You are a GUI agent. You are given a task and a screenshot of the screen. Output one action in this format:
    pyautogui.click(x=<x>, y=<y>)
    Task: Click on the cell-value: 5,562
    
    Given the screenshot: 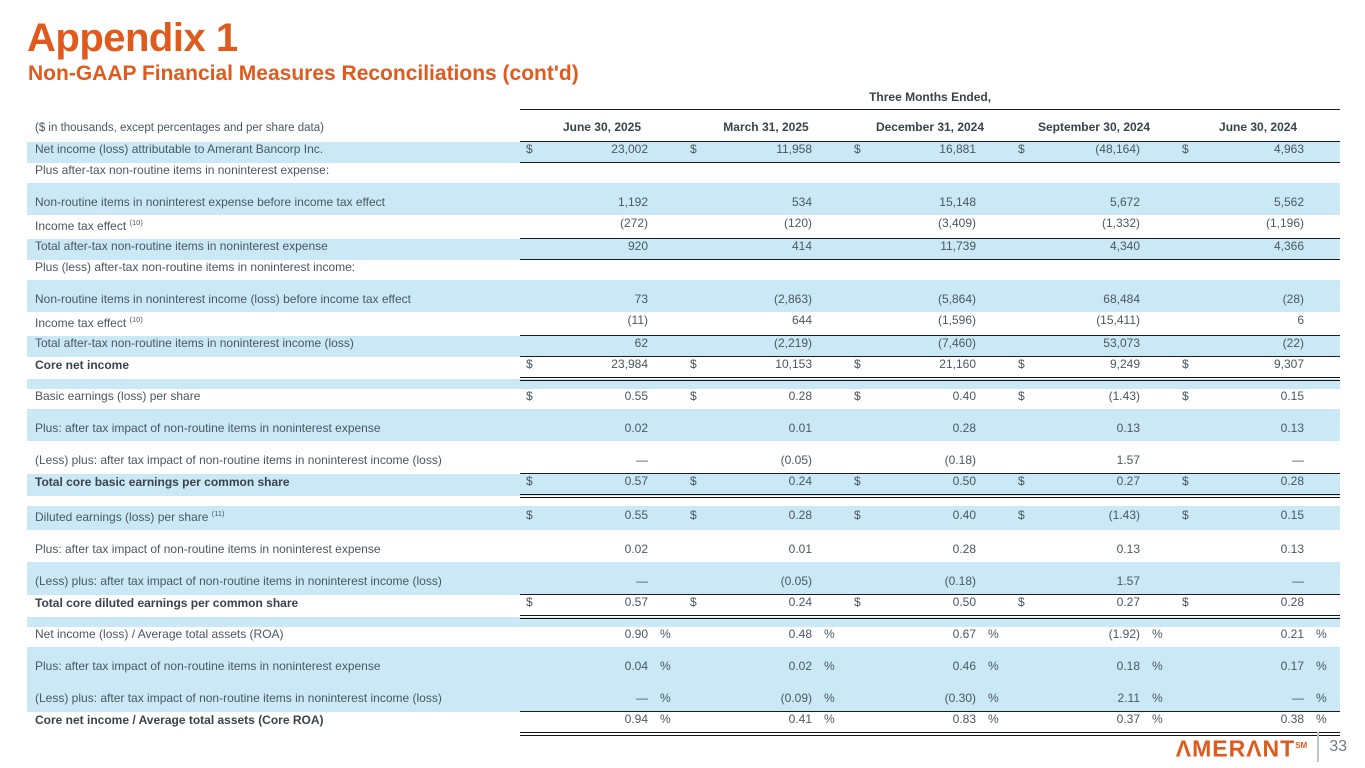 What is the action you would take?
    pyautogui.click(x=1288, y=201)
    